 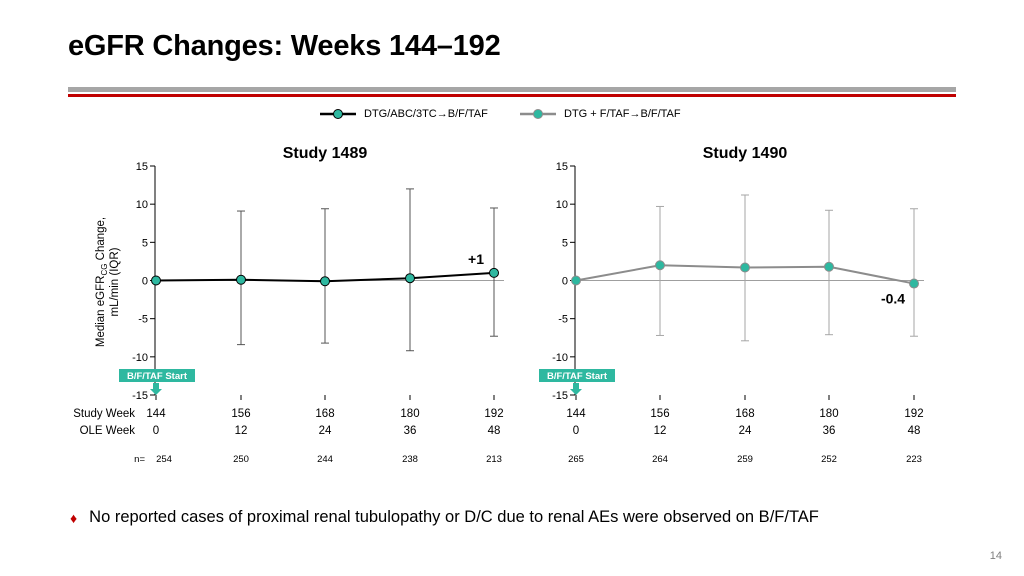 What do you see at coordinates (240, 414) in the screenshot?
I see `study-week-label-1489: 156` at bounding box center [240, 414].